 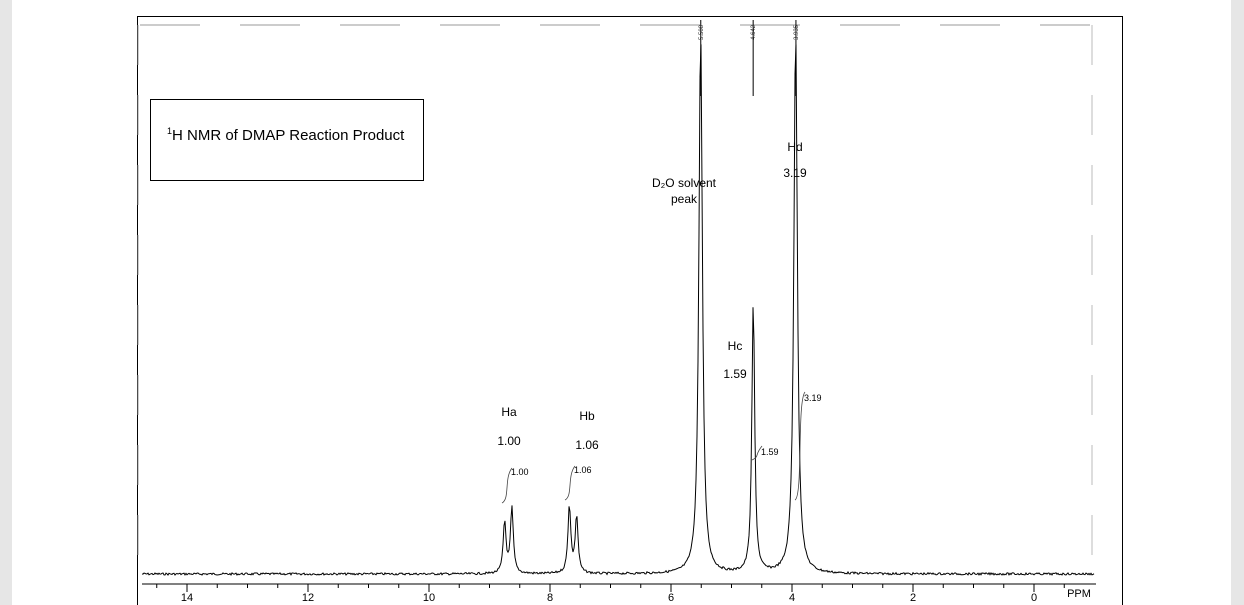 What do you see at coordinates (684, 183) in the screenshot?
I see `solvent-label-line1: D₂O solvent` at bounding box center [684, 183].